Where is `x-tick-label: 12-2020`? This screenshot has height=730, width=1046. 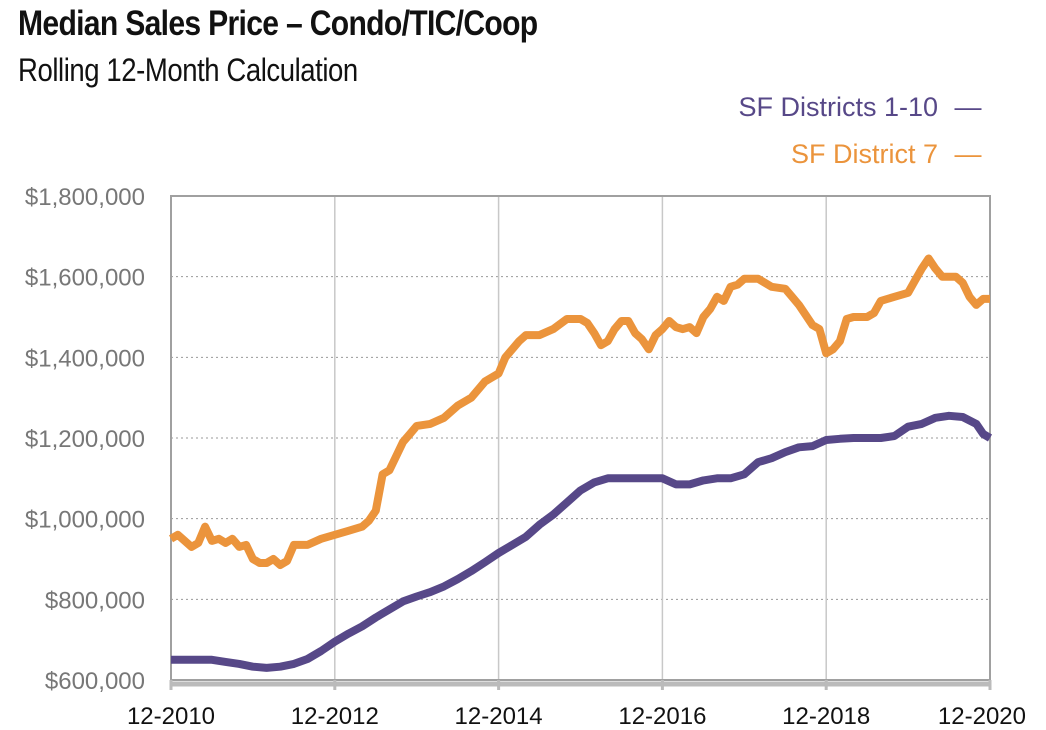 x-tick-label: 12-2020 is located at coordinates (982, 716).